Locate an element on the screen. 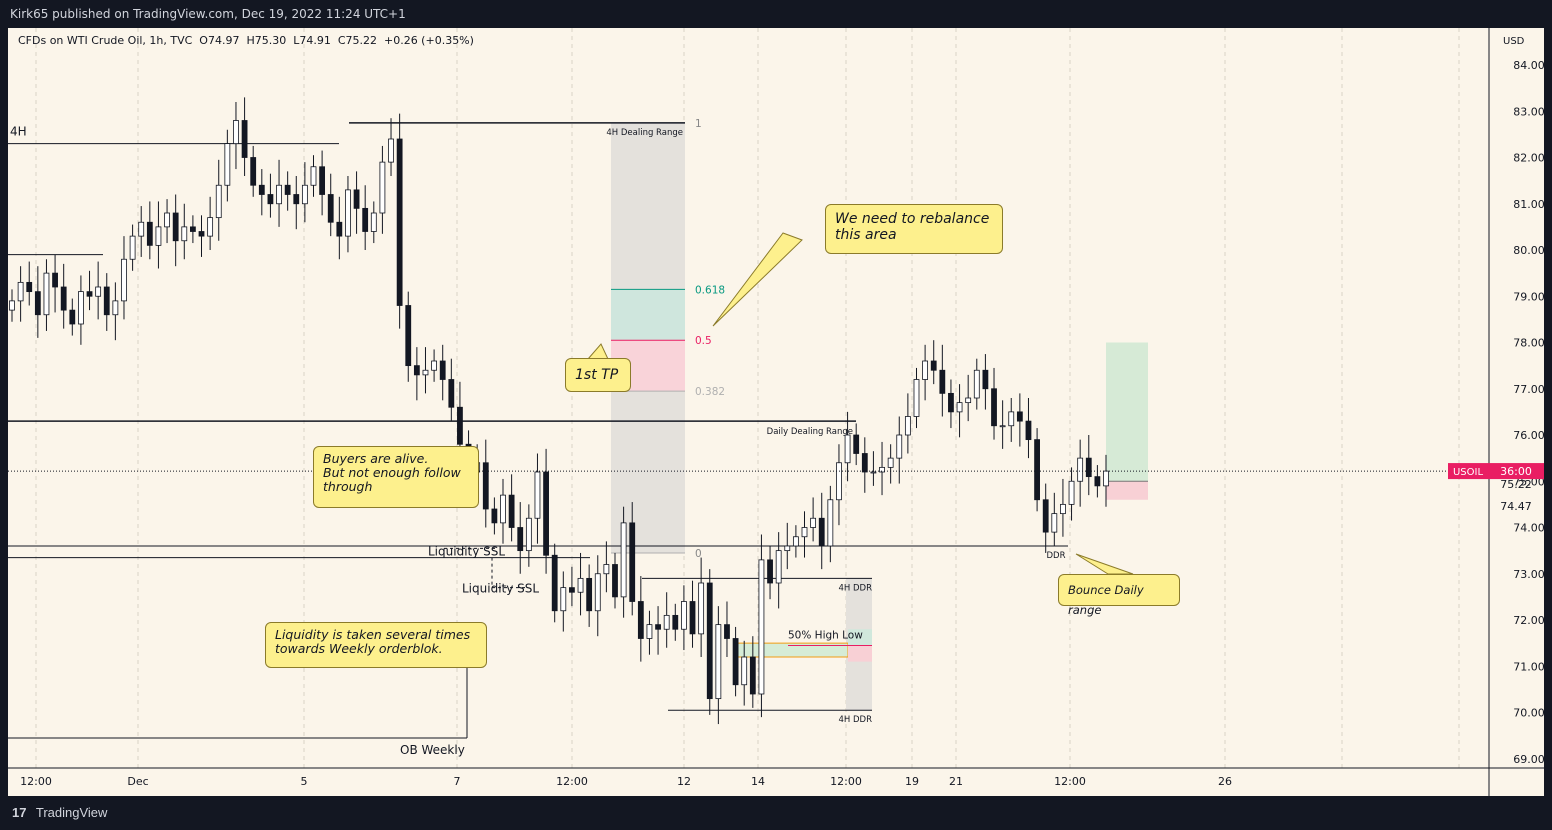  footer-bar: 17 TradingView is located at coordinates (776, 813).